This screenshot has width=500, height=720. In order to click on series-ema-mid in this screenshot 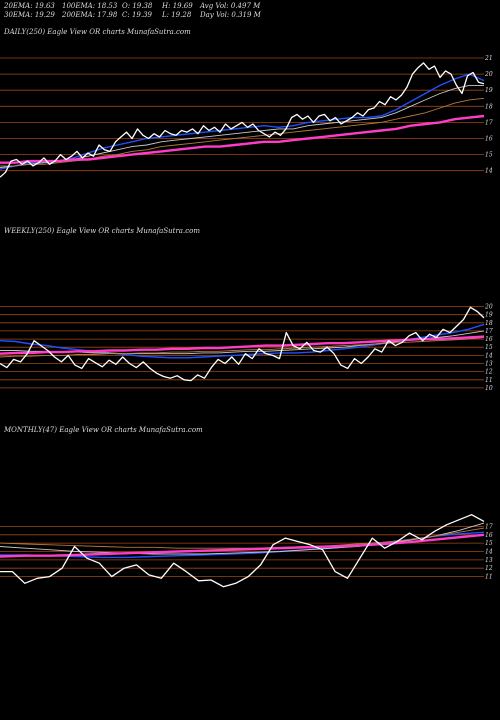, I will do `click(242, 126)`.